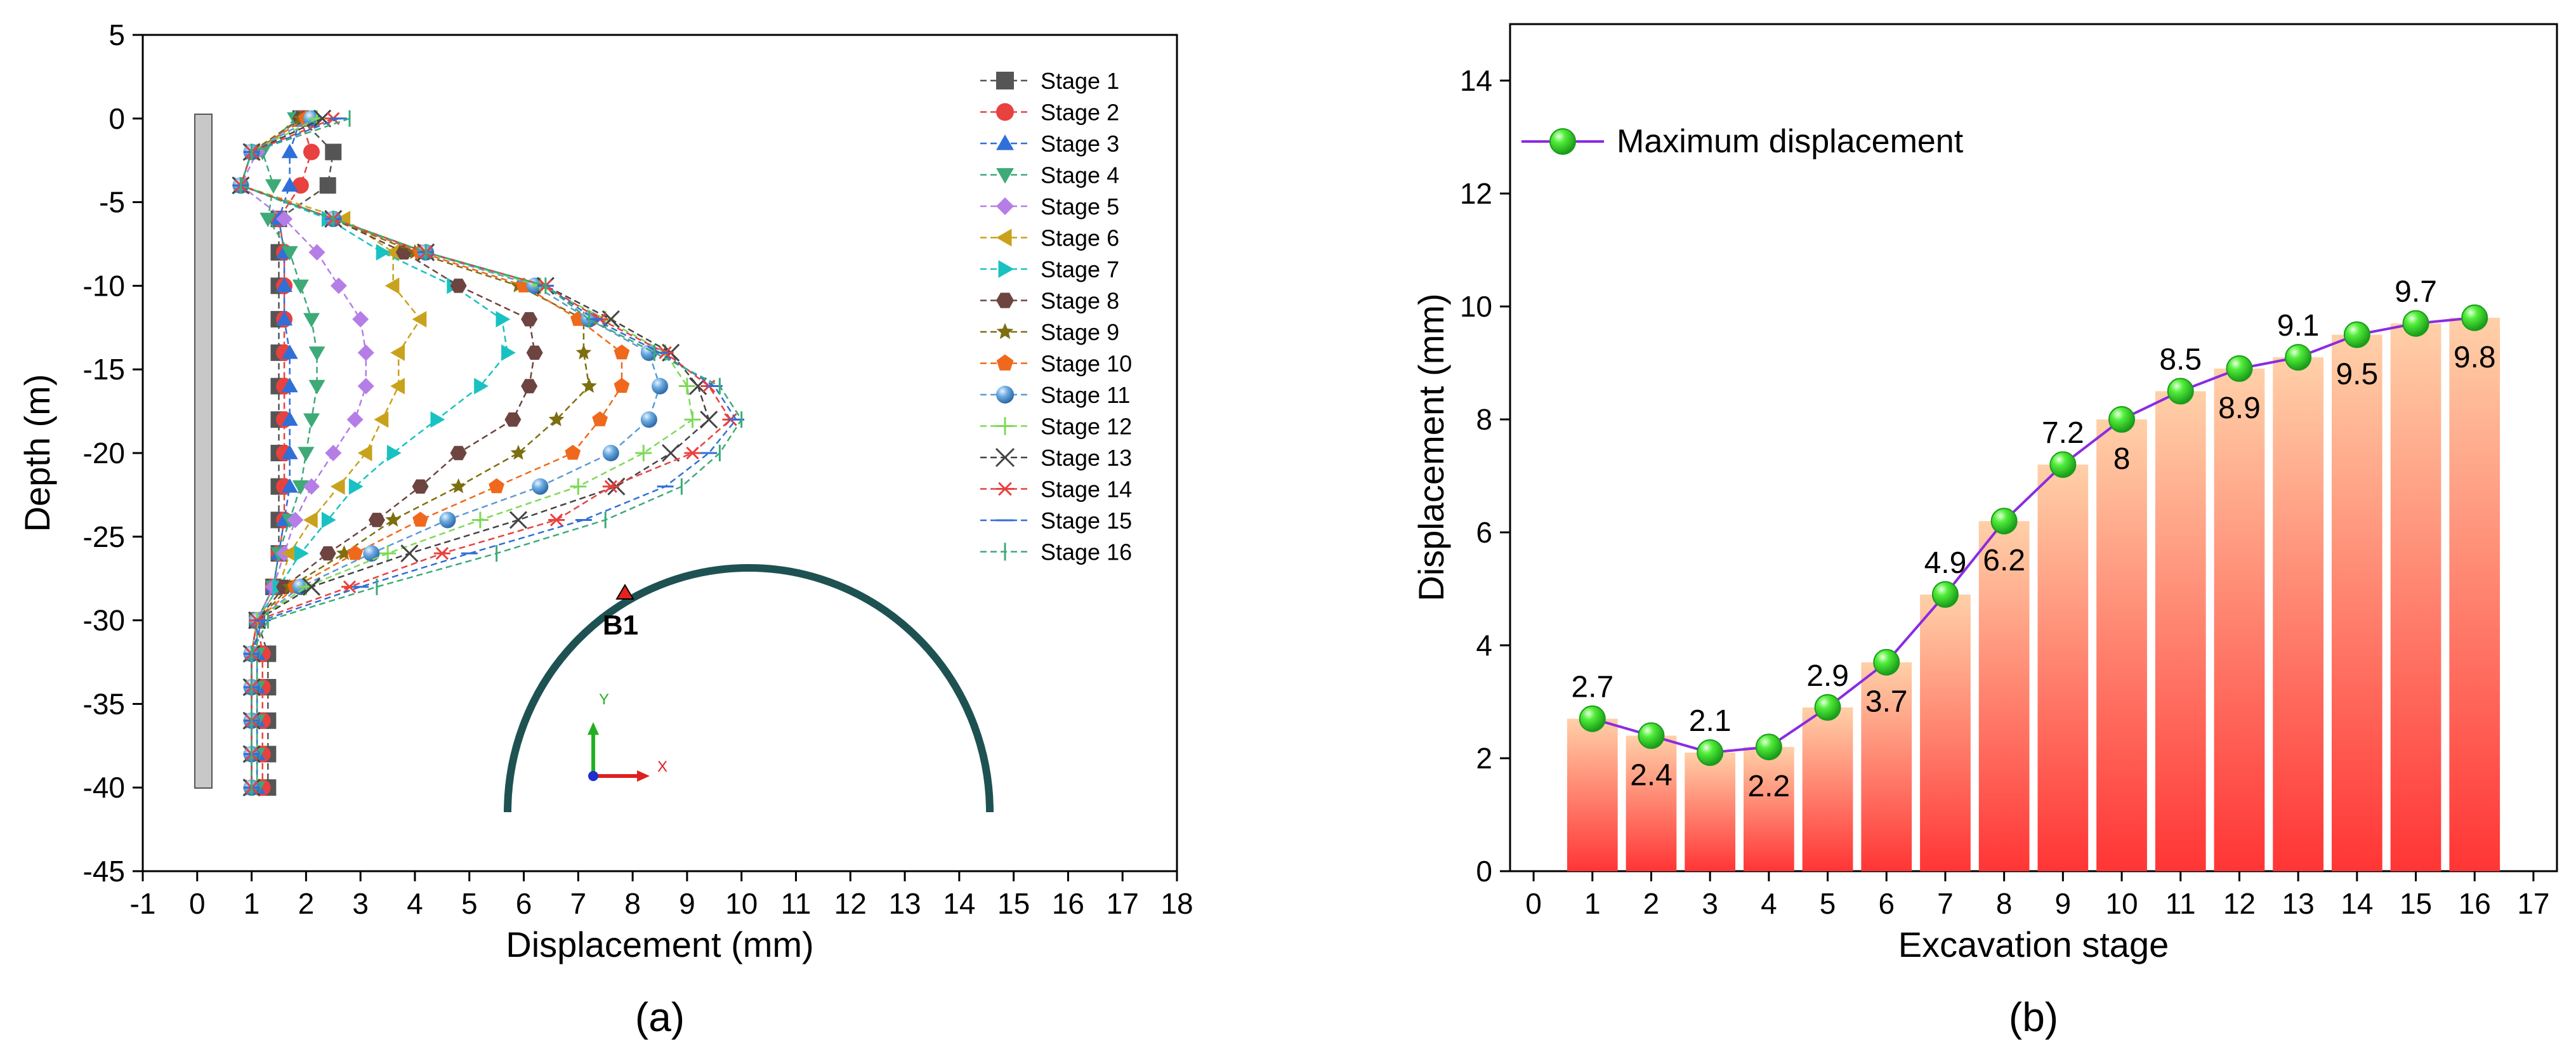 The height and width of the screenshot is (1059, 2576). Describe the element at coordinates (2121, 903) in the screenshot. I see `panel-b-x-tick-label: 10` at that location.